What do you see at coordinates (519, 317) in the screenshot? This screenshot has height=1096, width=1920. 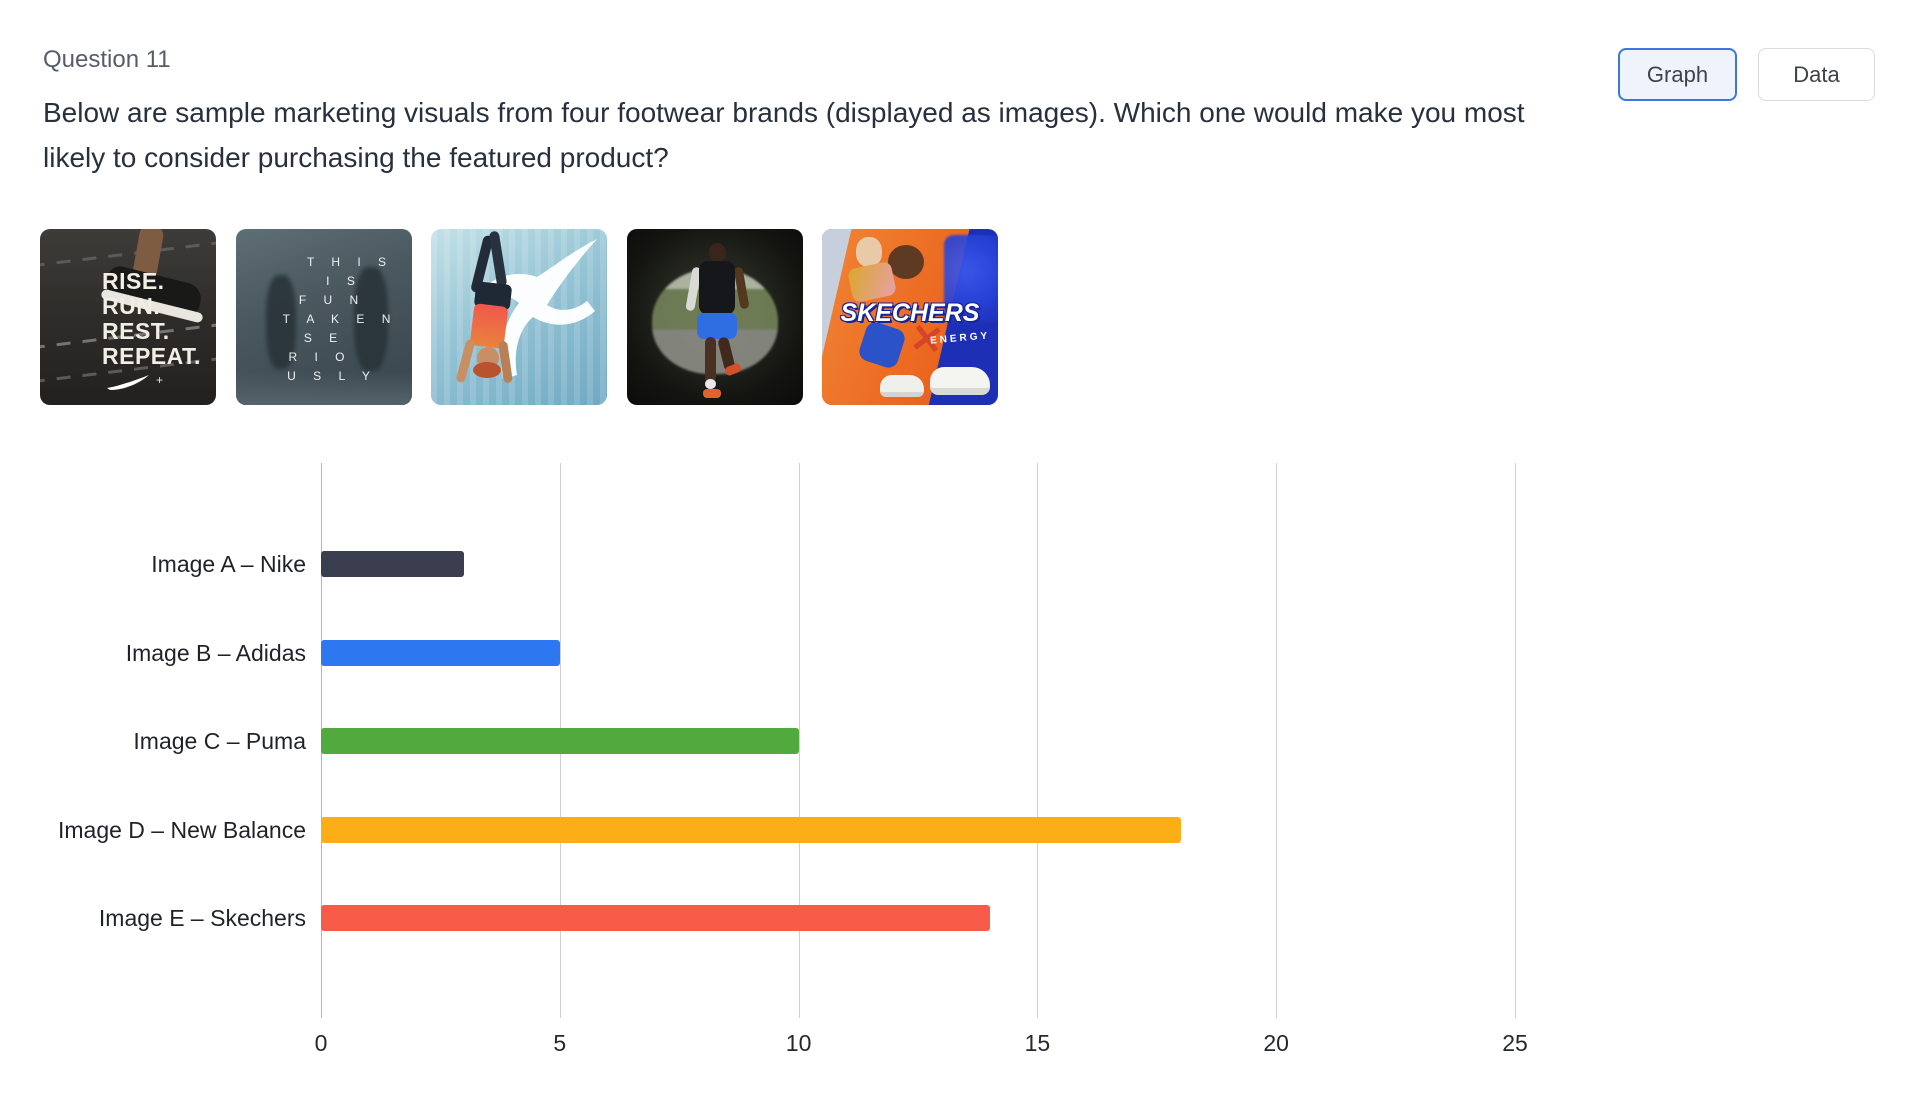 I see `thumbnail-image-c-puma` at bounding box center [519, 317].